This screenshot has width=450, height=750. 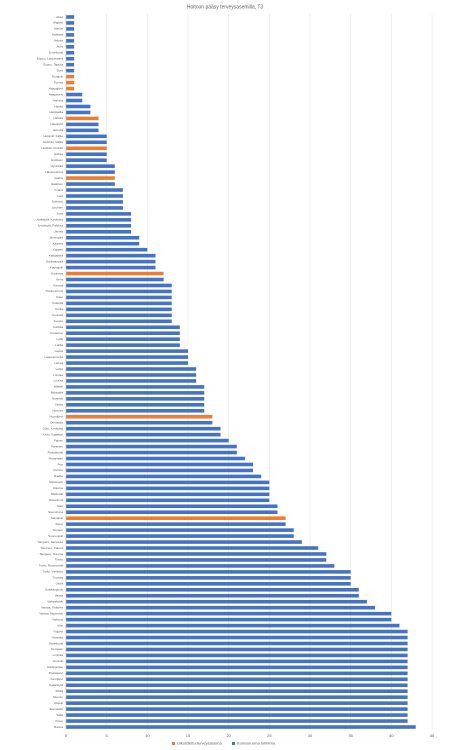 I want to click on y-tick-label: Jyväskylä, Palokka, so click(x=51, y=226).